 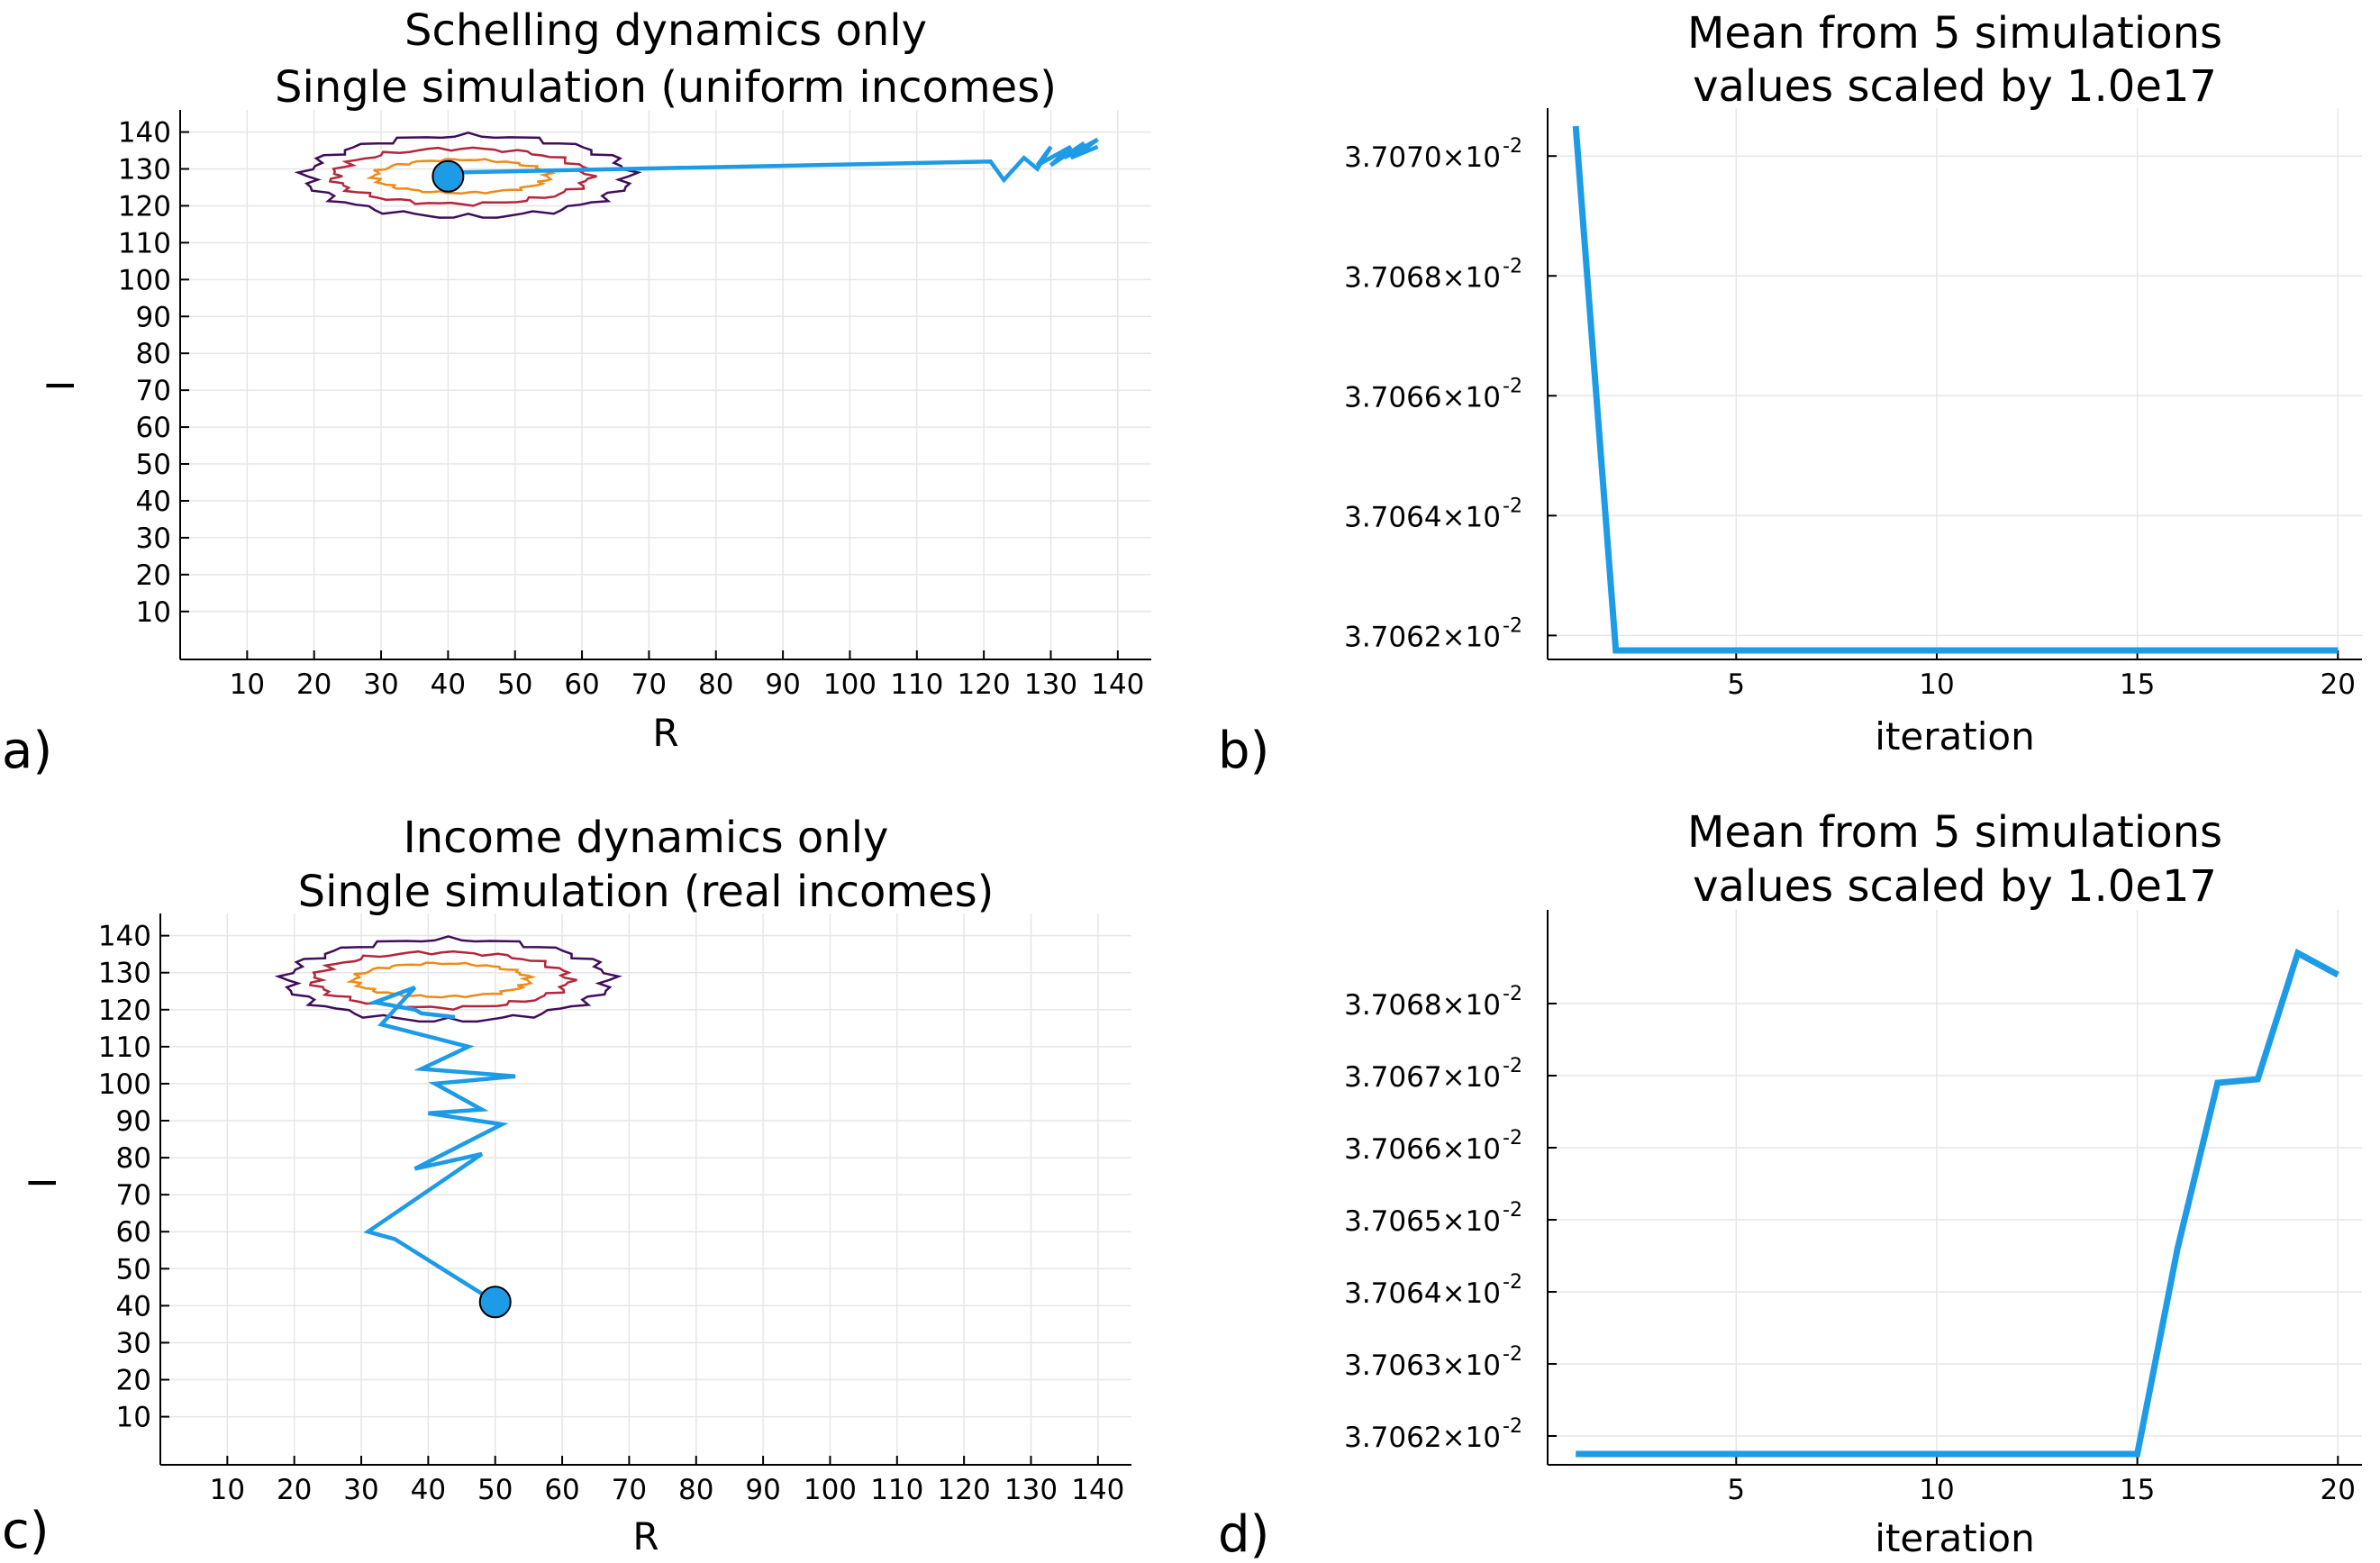 What do you see at coordinates (1243, 1534) in the screenshot?
I see `panel-label: d)` at bounding box center [1243, 1534].